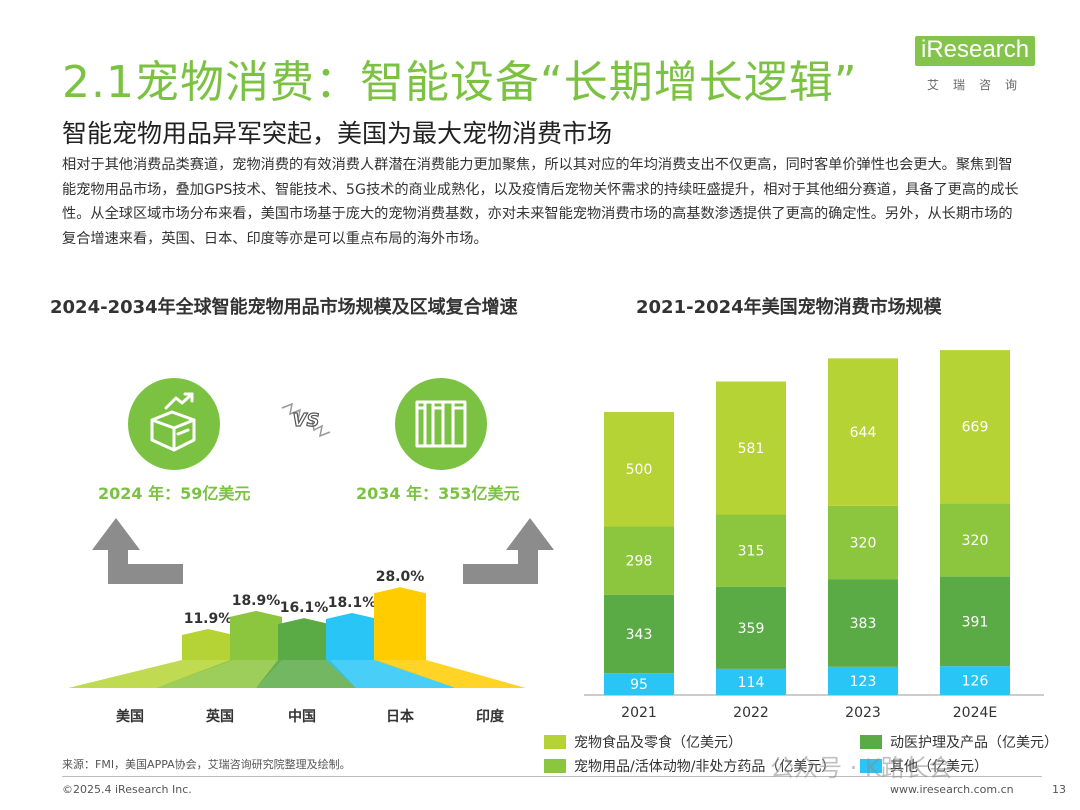 The image size is (1080, 810). What do you see at coordinates (438, 493) in the screenshot?
I see `year-2034-label: 2034 年：353亿美元` at bounding box center [438, 493].